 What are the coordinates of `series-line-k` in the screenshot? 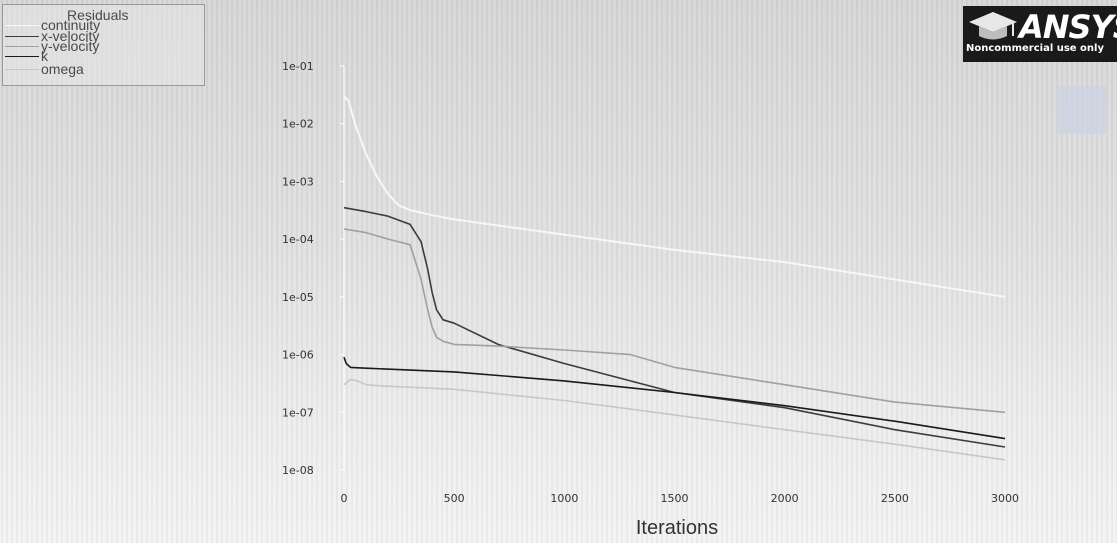 It's located at (674, 398).